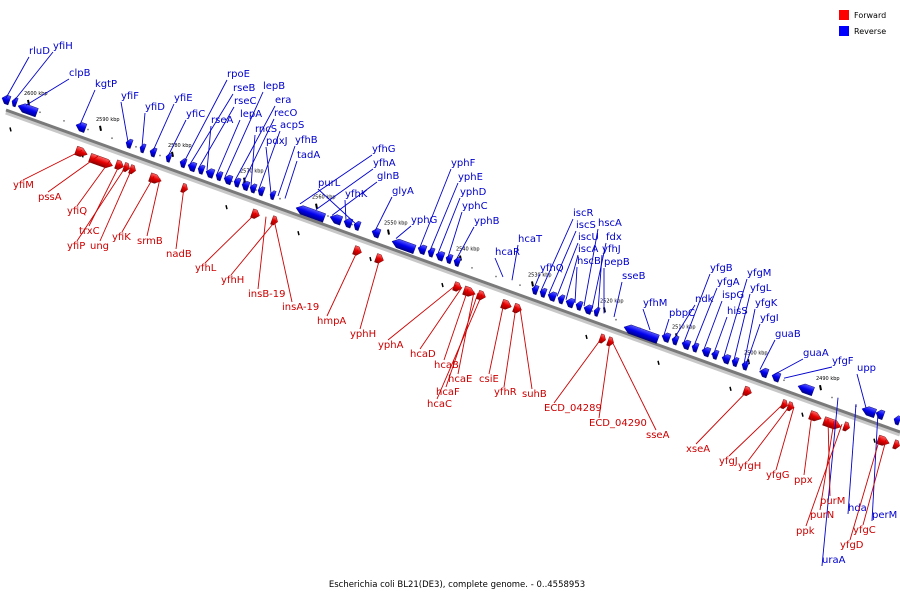 The height and width of the screenshot is (600, 900). What do you see at coordinates (870, 31) in the screenshot?
I see `legend-label-reverse: Reverse` at bounding box center [870, 31].